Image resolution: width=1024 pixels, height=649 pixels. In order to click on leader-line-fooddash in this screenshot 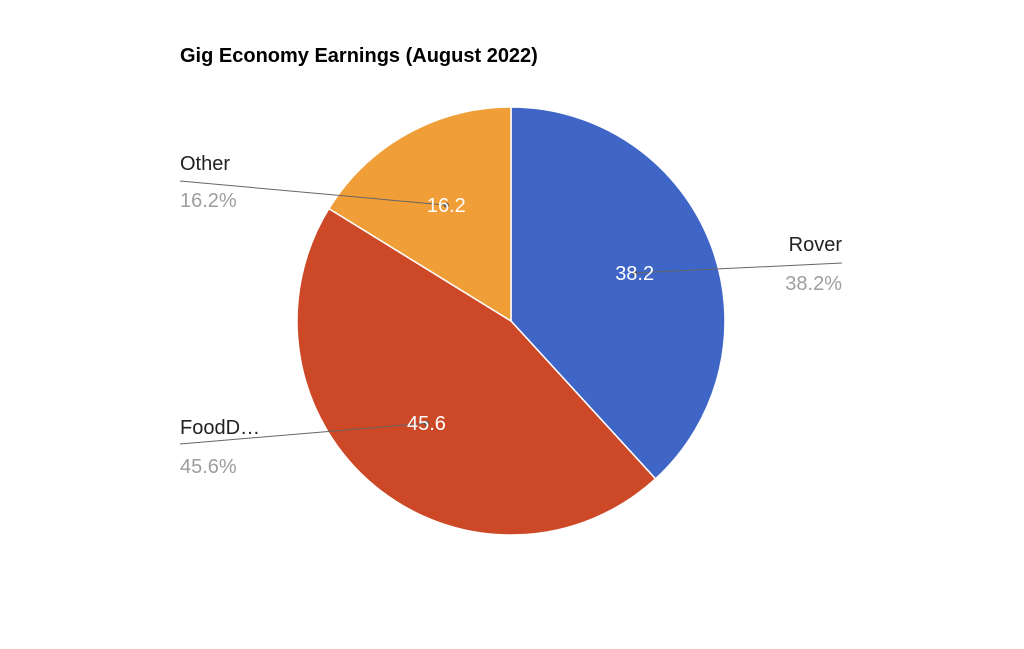, I will do `click(303, 433)`.